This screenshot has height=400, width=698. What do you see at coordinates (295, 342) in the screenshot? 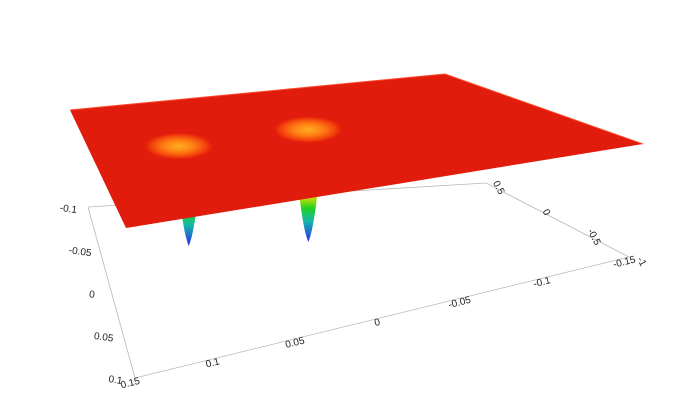
I see `x-tick-label: 0.05` at bounding box center [295, 342].